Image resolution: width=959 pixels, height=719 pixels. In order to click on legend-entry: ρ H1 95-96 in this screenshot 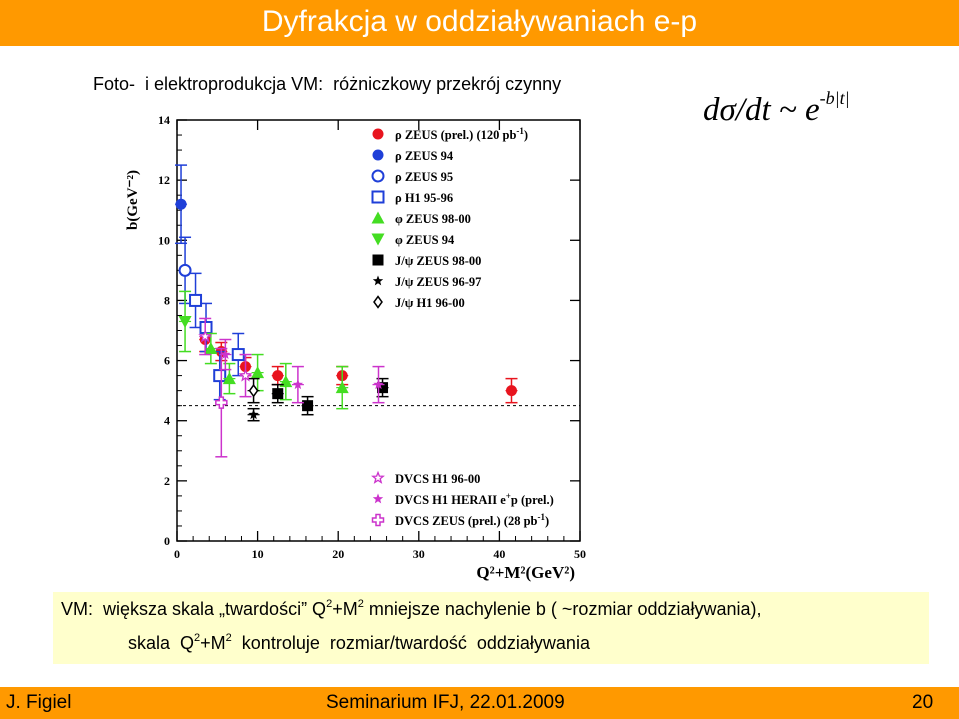, I will do `click(424, 198)`.